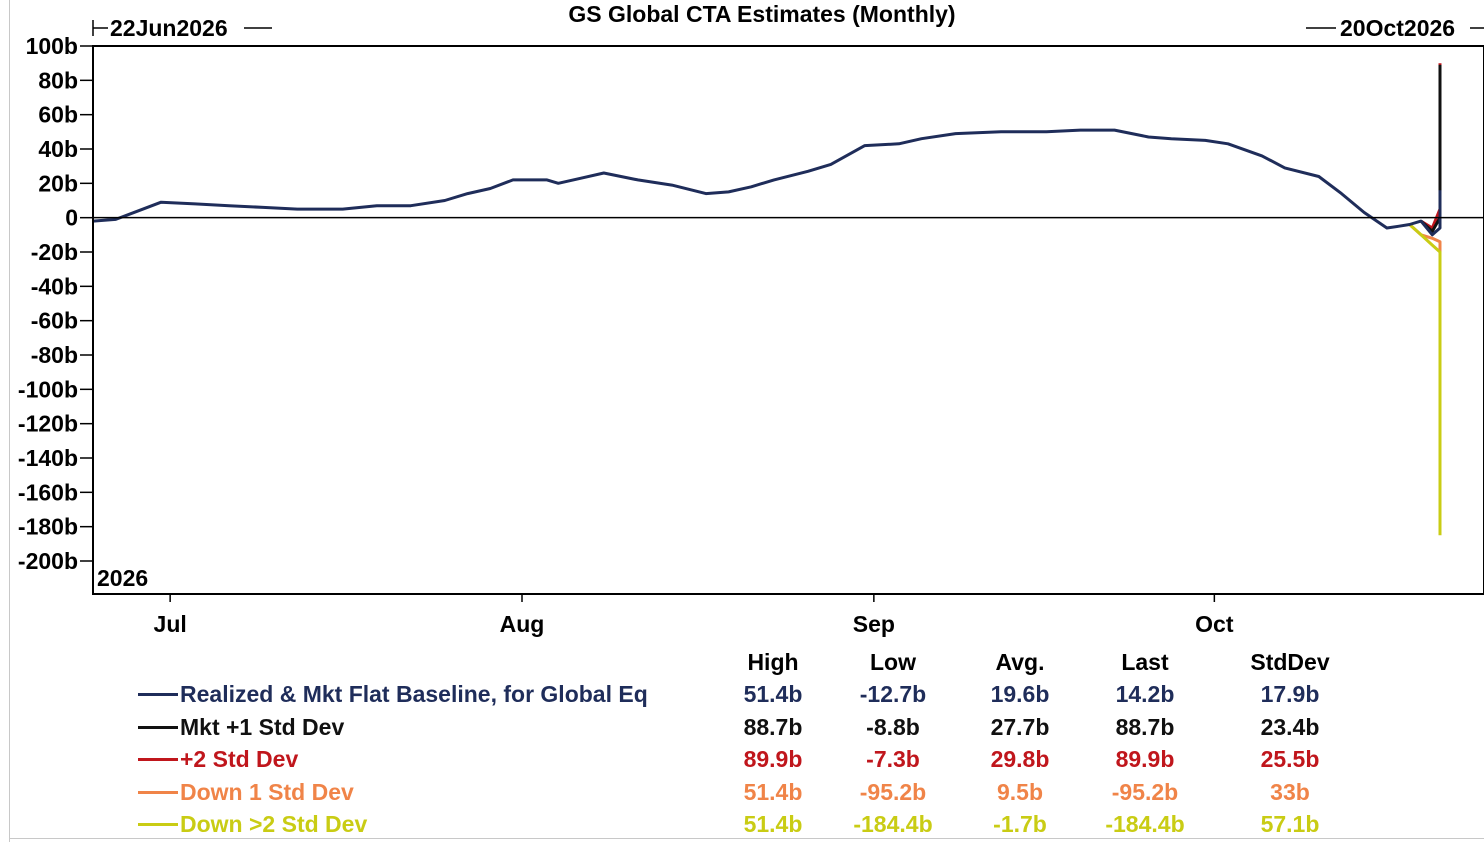 This screenshot has height=842, width=1484. What do you see at coordinates (48, 527) in the screenshot?
I see `y-tick-label: -180b` at bounding box center [48, 527].